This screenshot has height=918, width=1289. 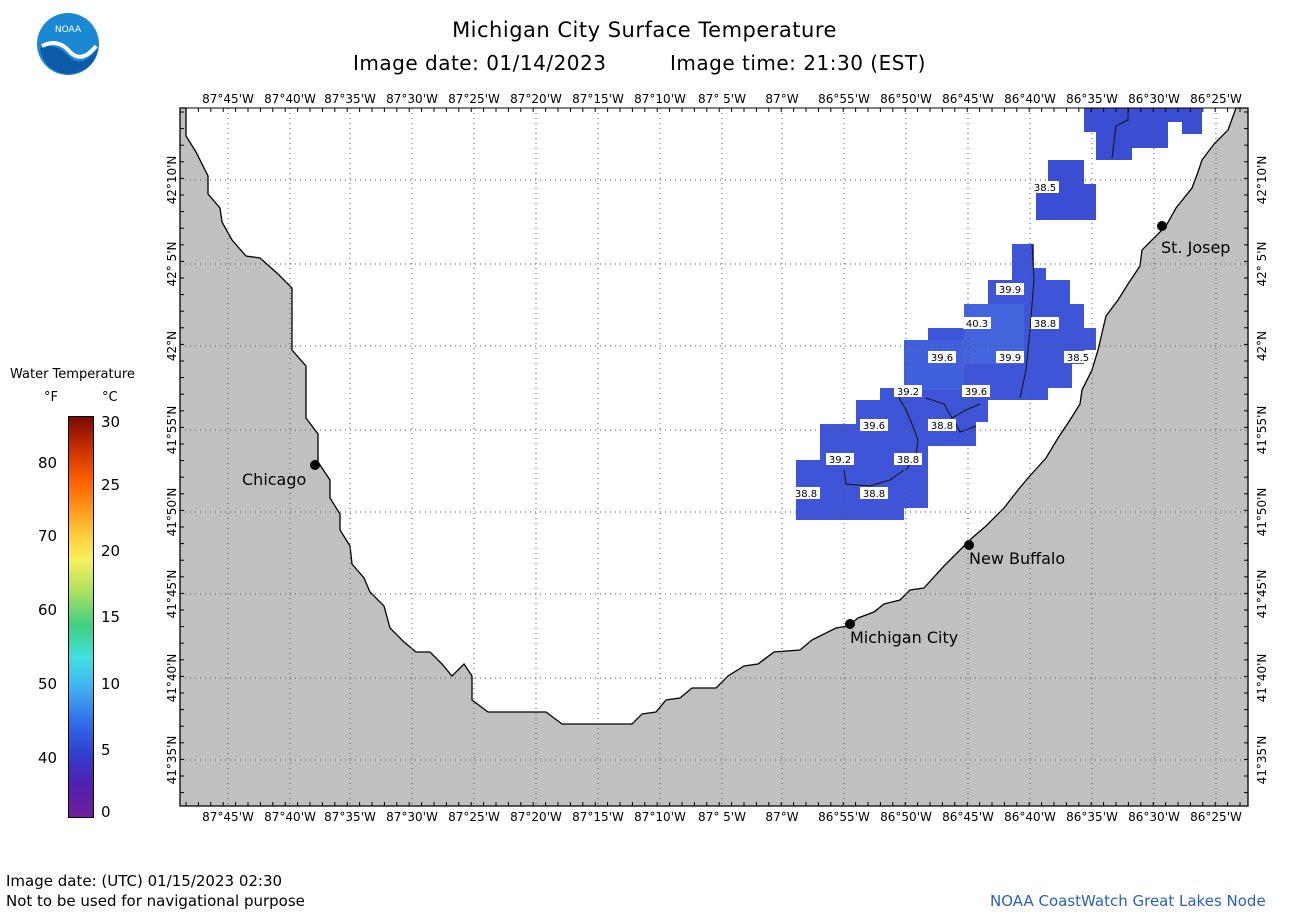 I want to click on legend-tick-c: 15, so click(x=111, y=617).